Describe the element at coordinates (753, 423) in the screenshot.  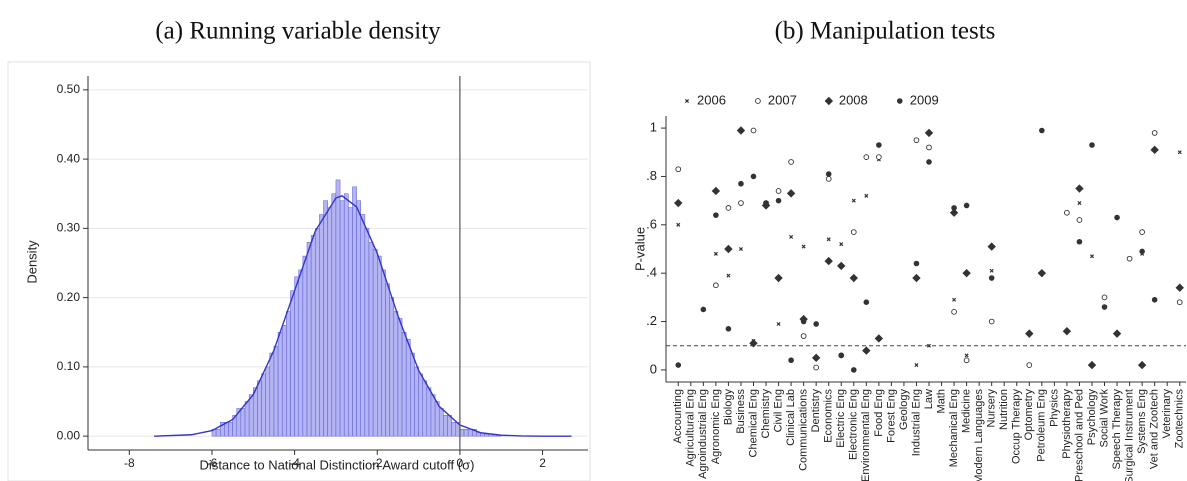
I see `x-tick-label: Chemical Eng` at that location.